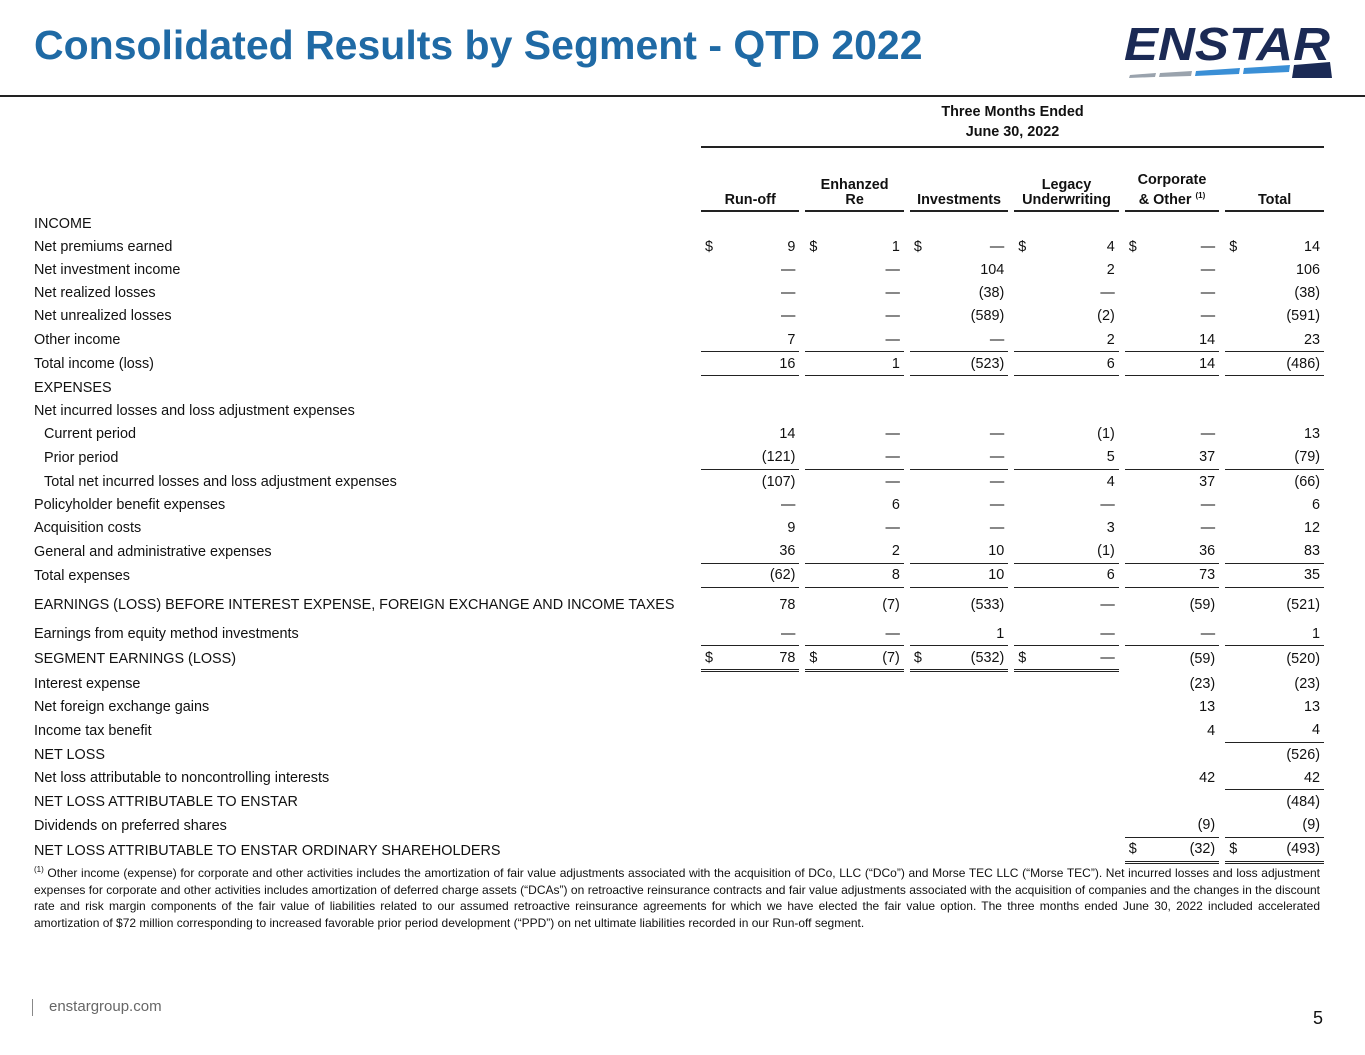 The width and height of the screenshot is (1365, 1055). Describe the element at coordinates (992, 269) in the screenshot. I see `cell-value: 104` at that location.